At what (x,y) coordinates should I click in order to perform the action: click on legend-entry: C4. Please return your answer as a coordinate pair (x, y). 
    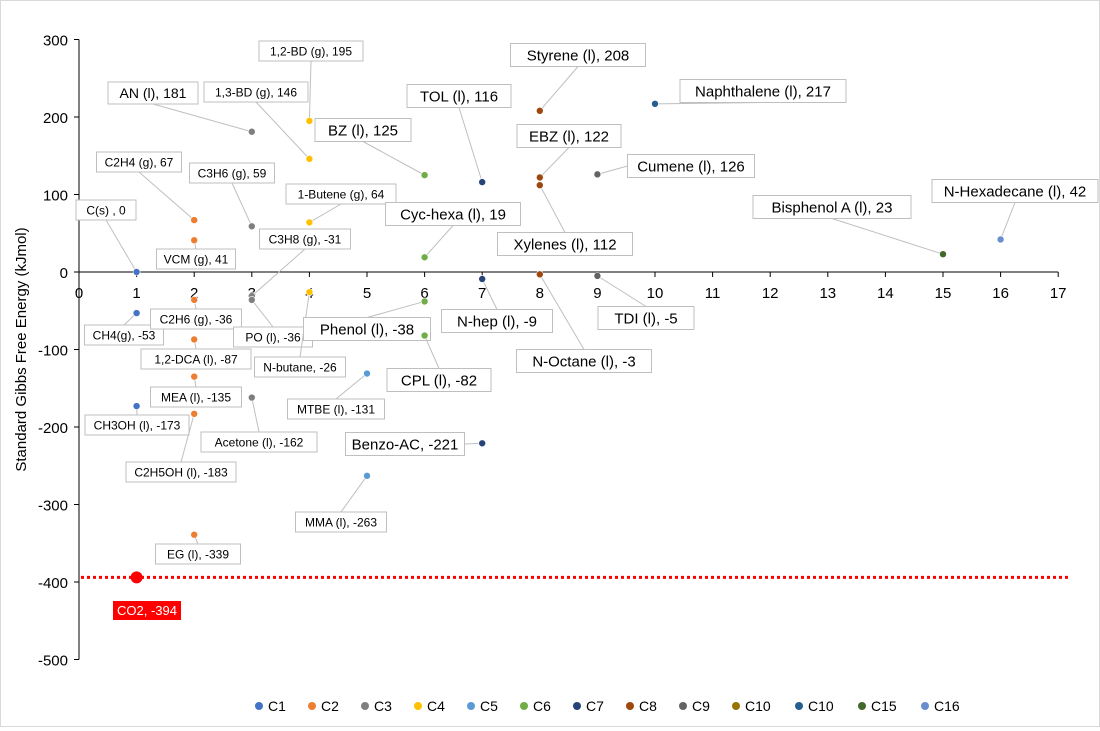
    Looking at the image, I should click on (436, 706).